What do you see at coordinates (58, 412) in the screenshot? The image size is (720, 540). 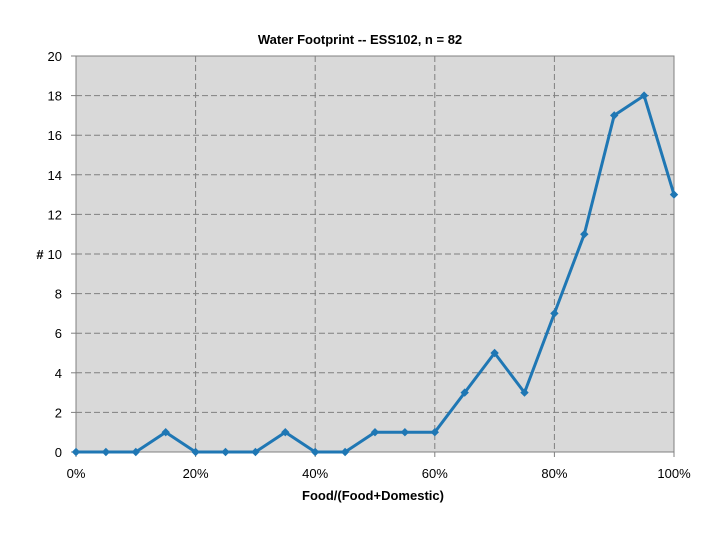 I see `y-tick-label: 2` at bounding box center [58, 412].